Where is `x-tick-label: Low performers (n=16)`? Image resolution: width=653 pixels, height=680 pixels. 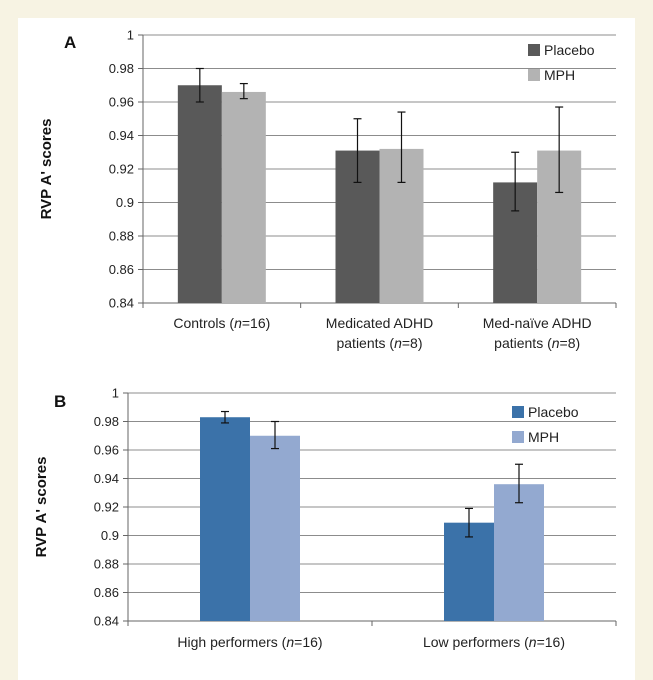
x-tick-label: Low performers (n=16) is located at coordinates (494, 642).